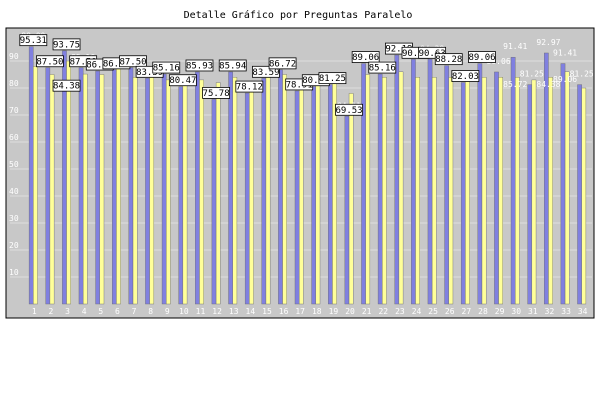 This screenshot has height=400, width=600. I want to click on data-label-text: 78.91, so click(299, 85).